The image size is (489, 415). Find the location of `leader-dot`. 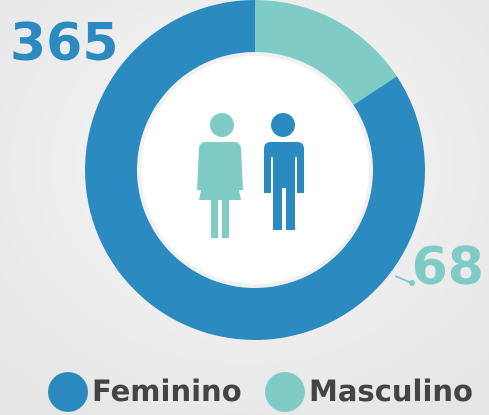

leader-dot is located at coordinates (412, 283).